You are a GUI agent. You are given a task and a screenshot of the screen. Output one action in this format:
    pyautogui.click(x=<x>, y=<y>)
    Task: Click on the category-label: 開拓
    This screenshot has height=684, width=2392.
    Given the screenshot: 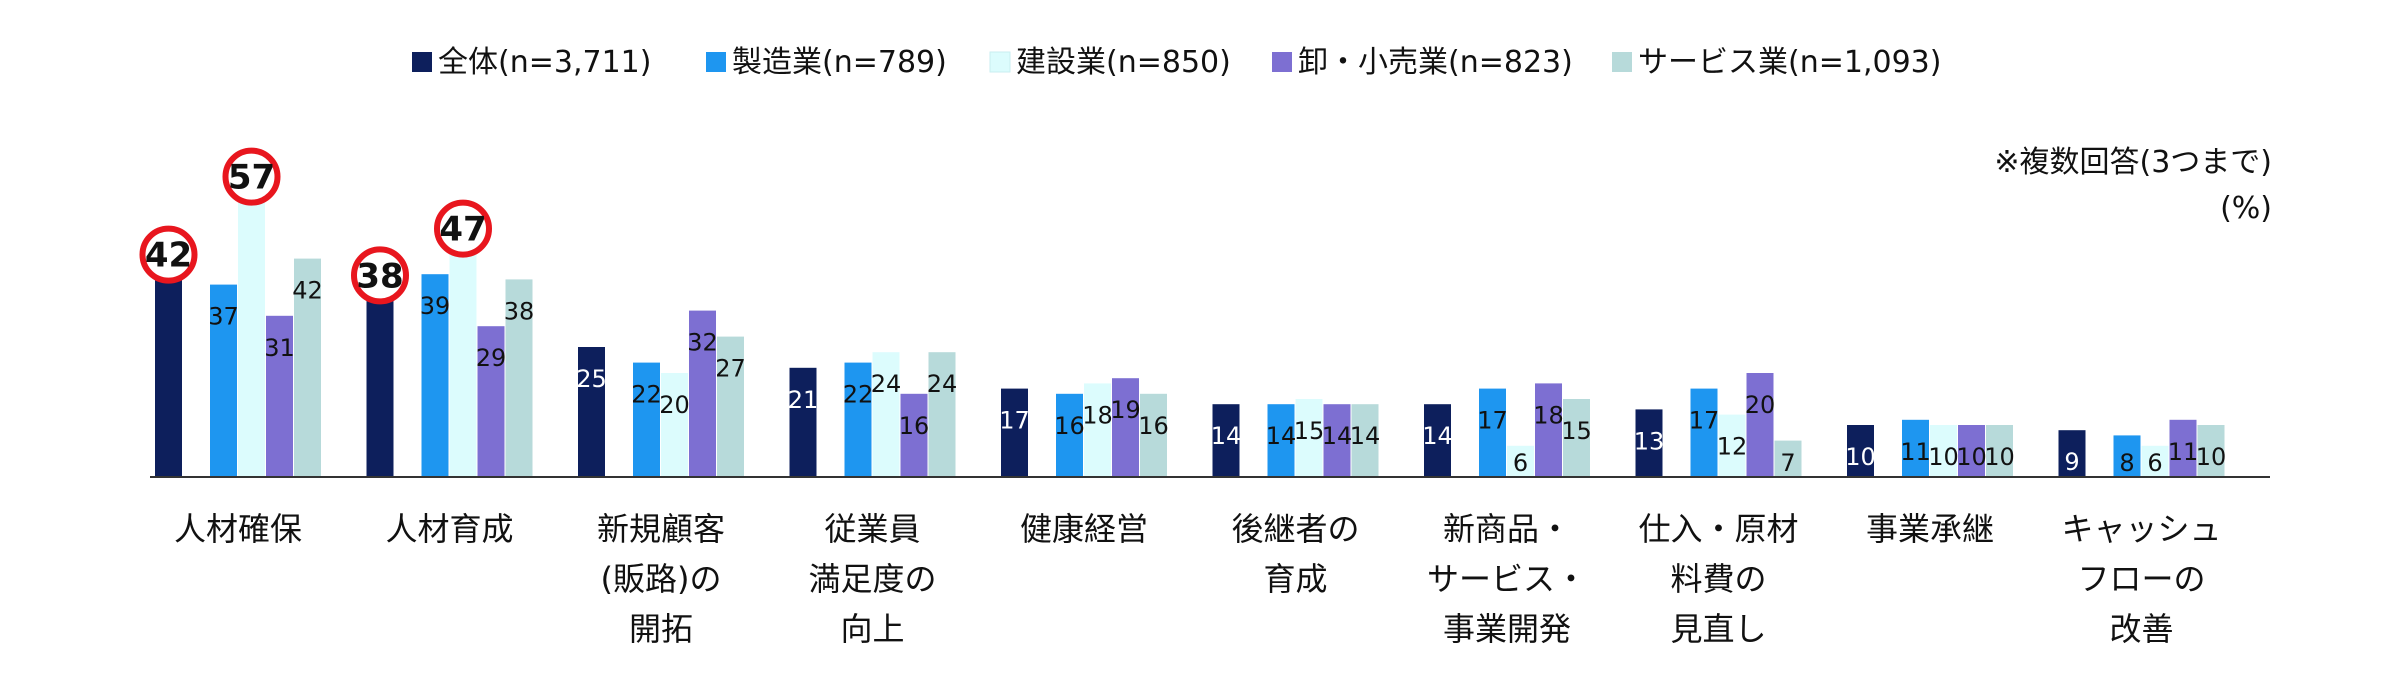 What is the action you would take?
    pyautogui.click(x=661, y=629)
    